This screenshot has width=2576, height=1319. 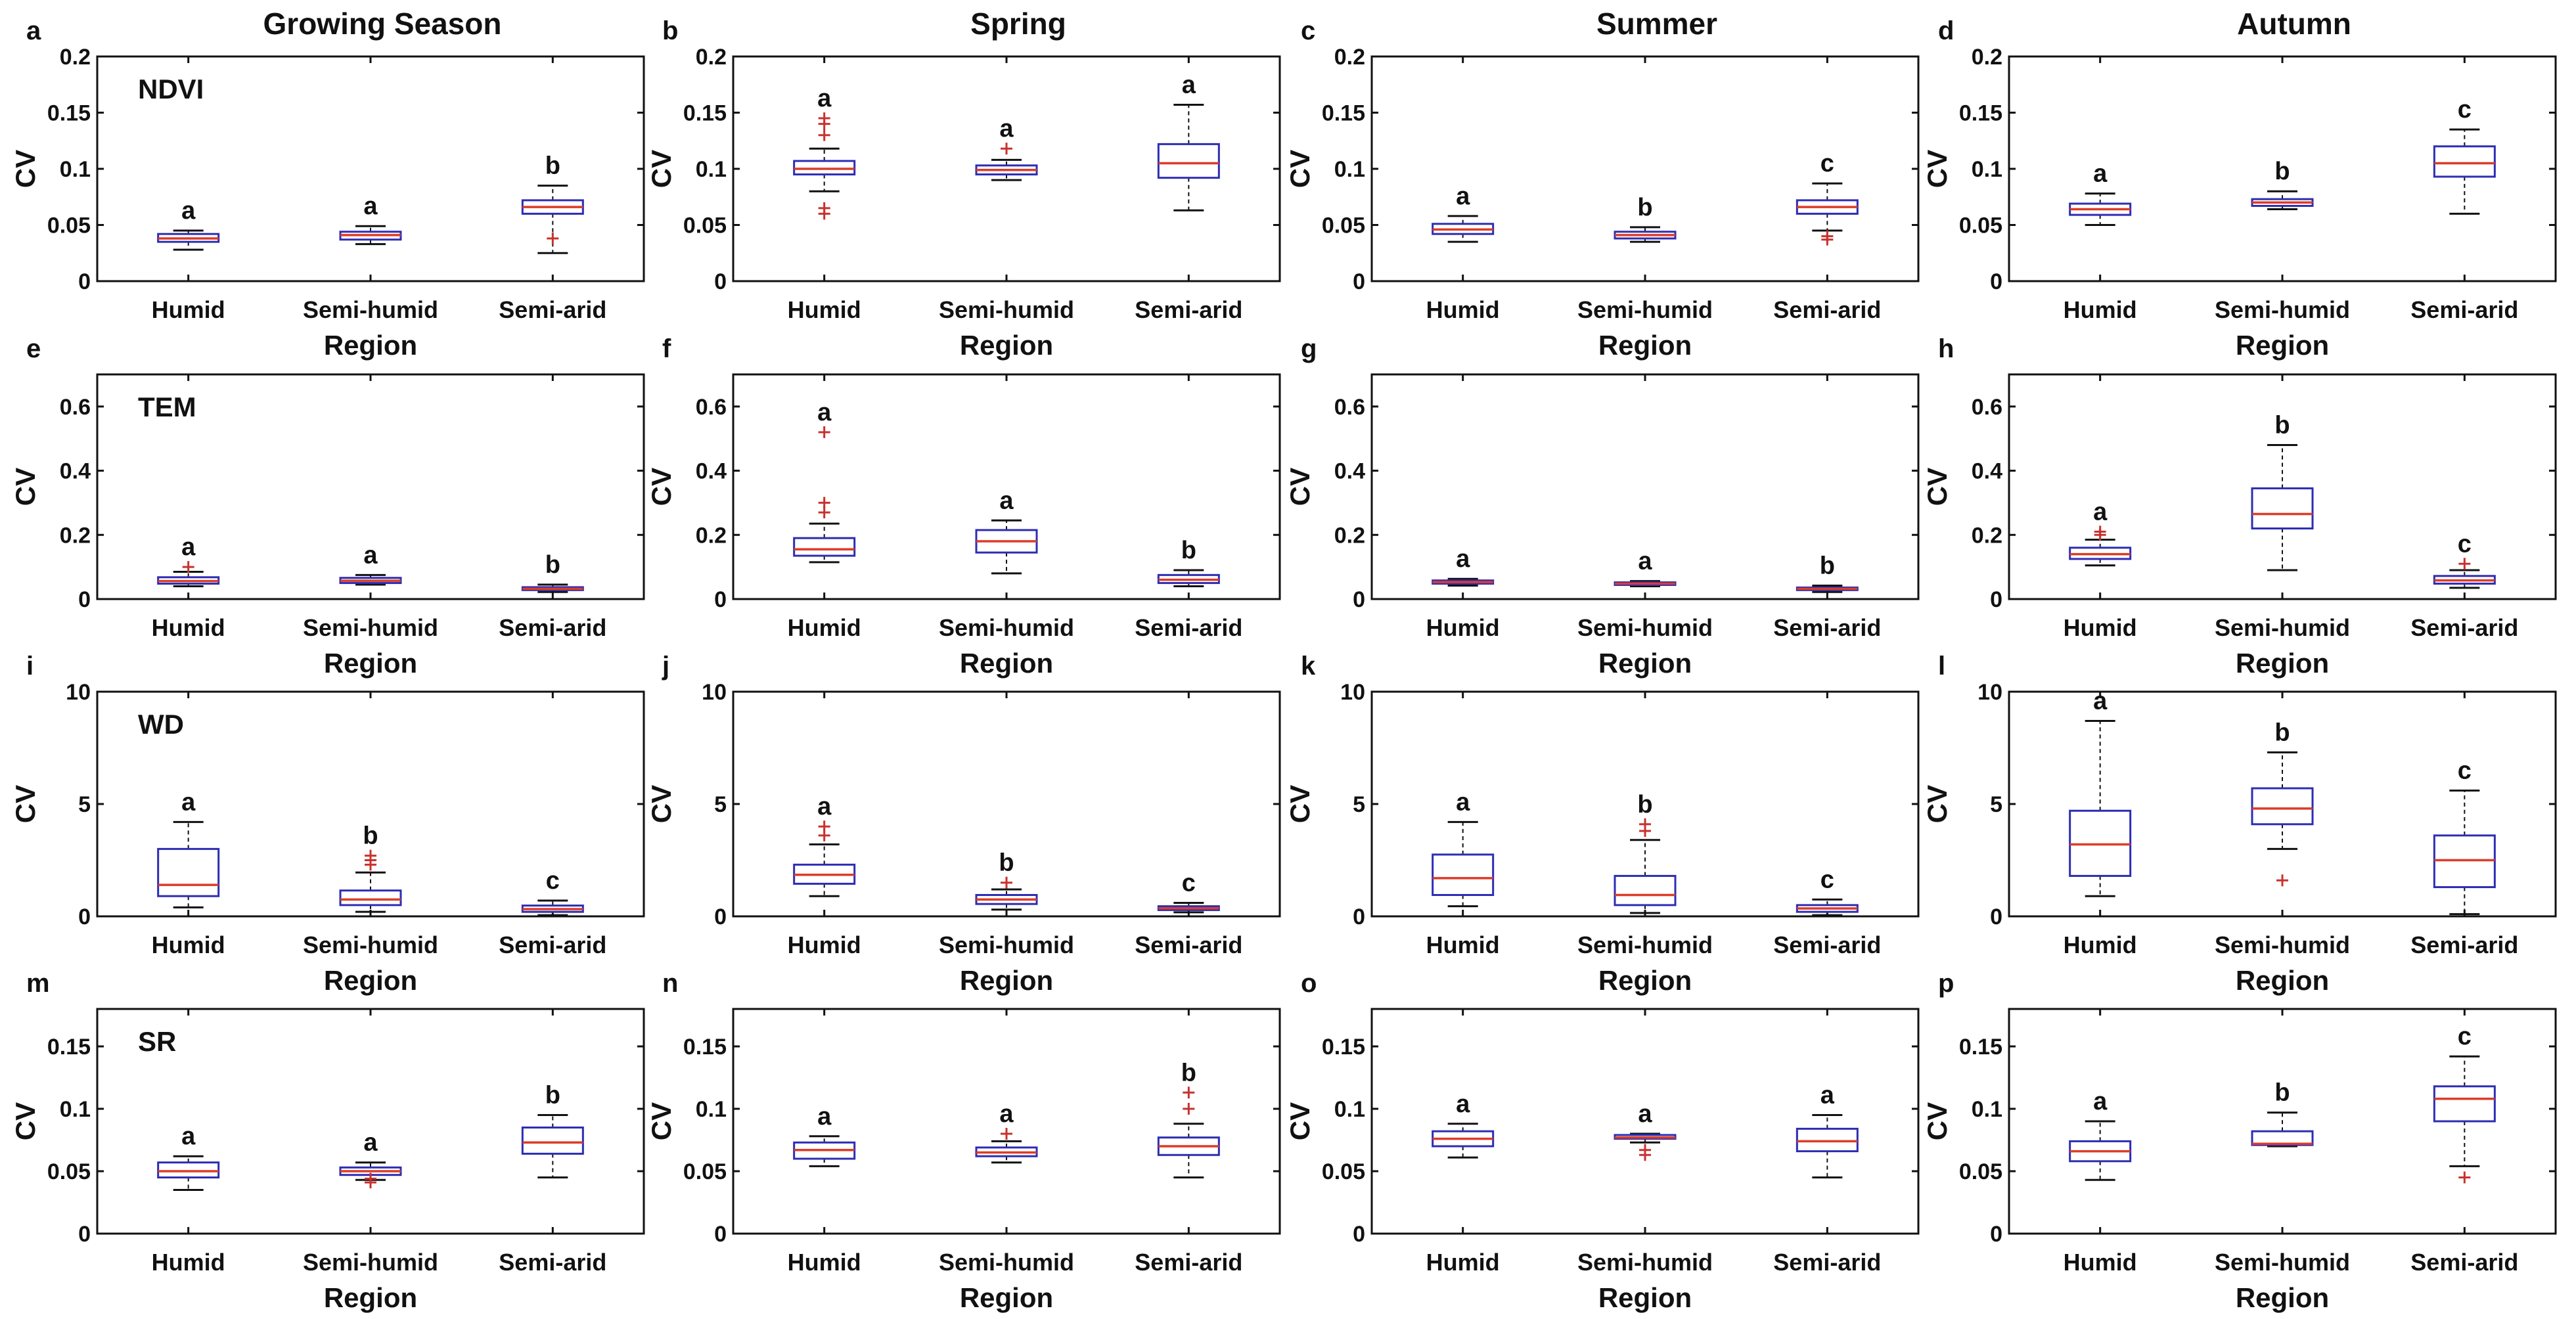 I want to click on panel-letter: j, so click(x=665, y=666).